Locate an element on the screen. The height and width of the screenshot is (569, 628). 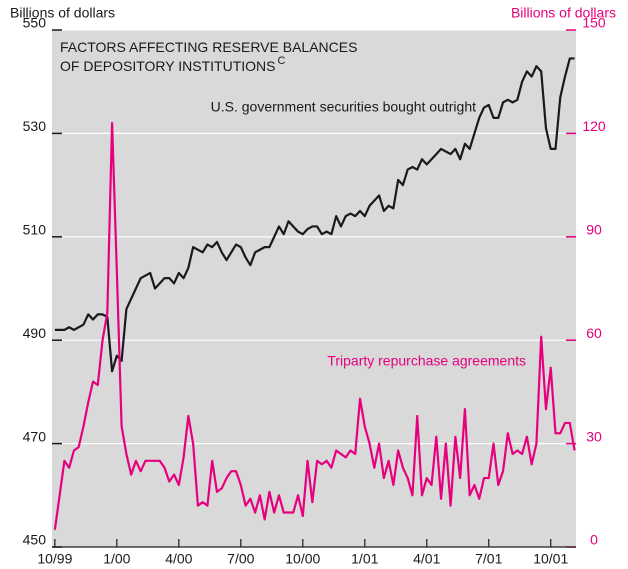
x-tick-label: 10/00 is located at coordinates (302, 559).